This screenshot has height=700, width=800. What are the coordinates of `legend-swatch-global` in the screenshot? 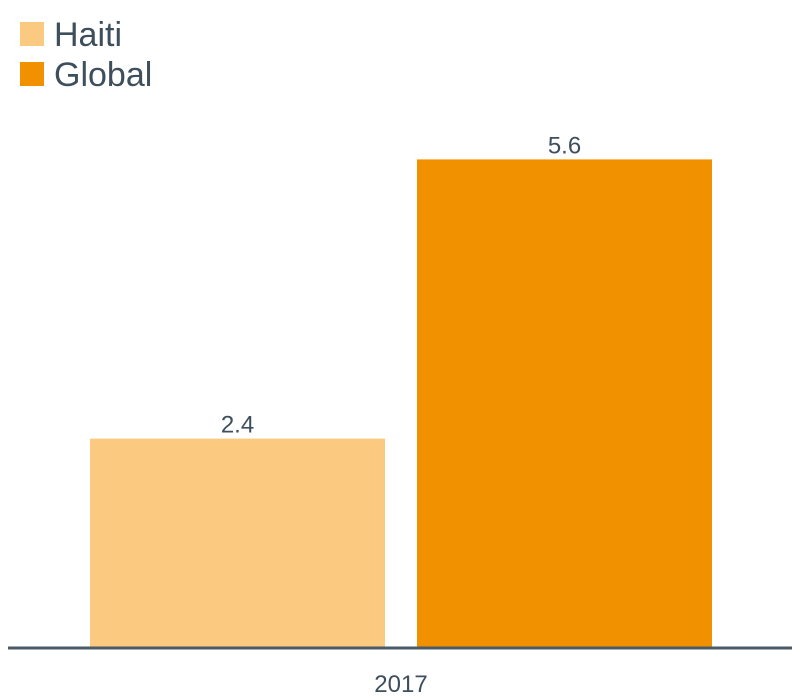 It's located at (32, 74).